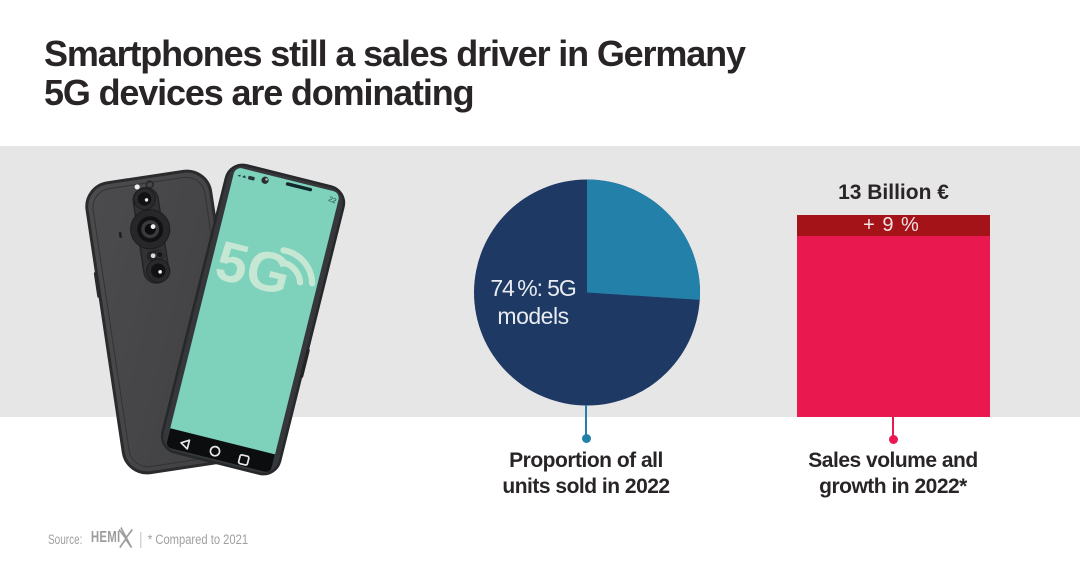 This screenshot has width=1080, height=567. Describe the element at coordinates (332, 200) in the screenshot. I see `svg-text: 22` at that location.